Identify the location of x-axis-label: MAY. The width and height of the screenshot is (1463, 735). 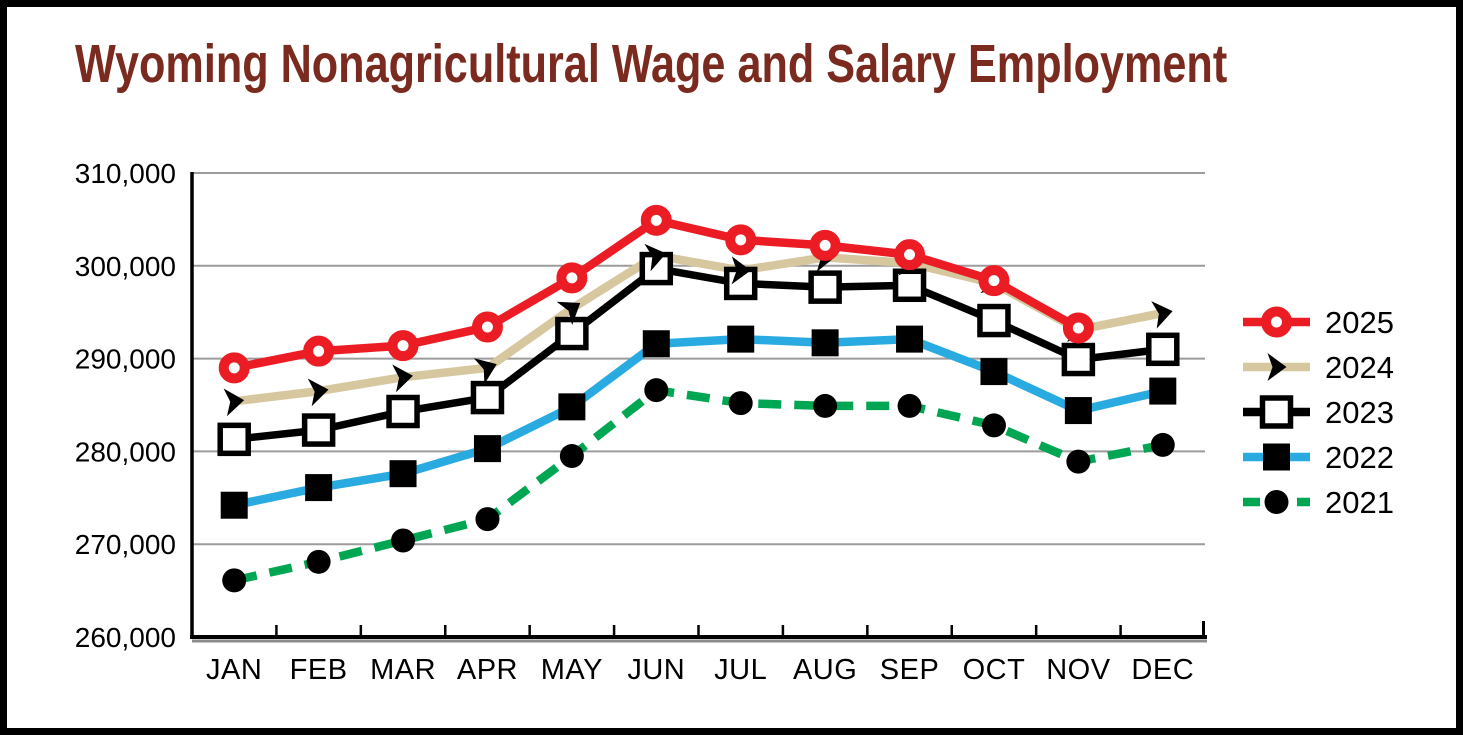
(572, 670).